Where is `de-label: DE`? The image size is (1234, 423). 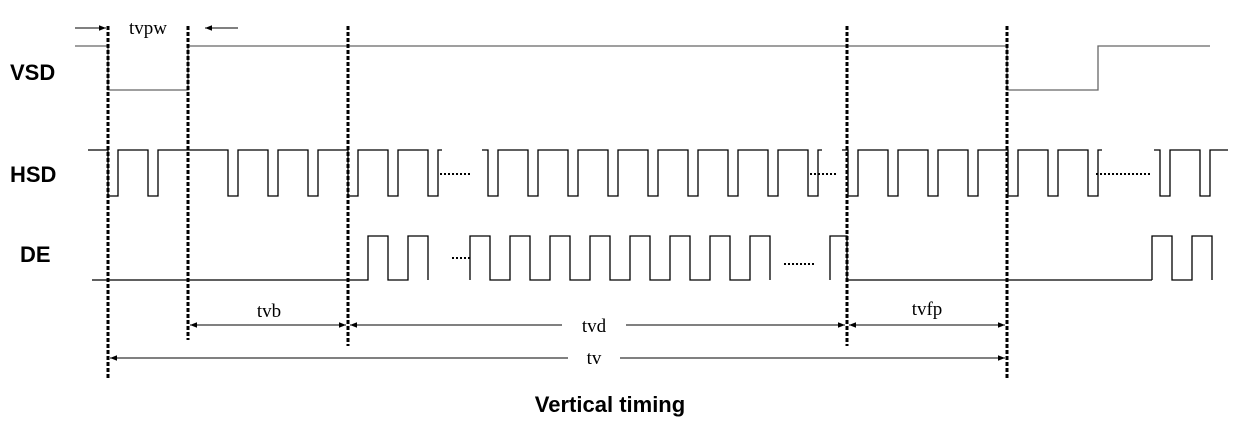 de-label: DE is located at coordinates (35, 254).